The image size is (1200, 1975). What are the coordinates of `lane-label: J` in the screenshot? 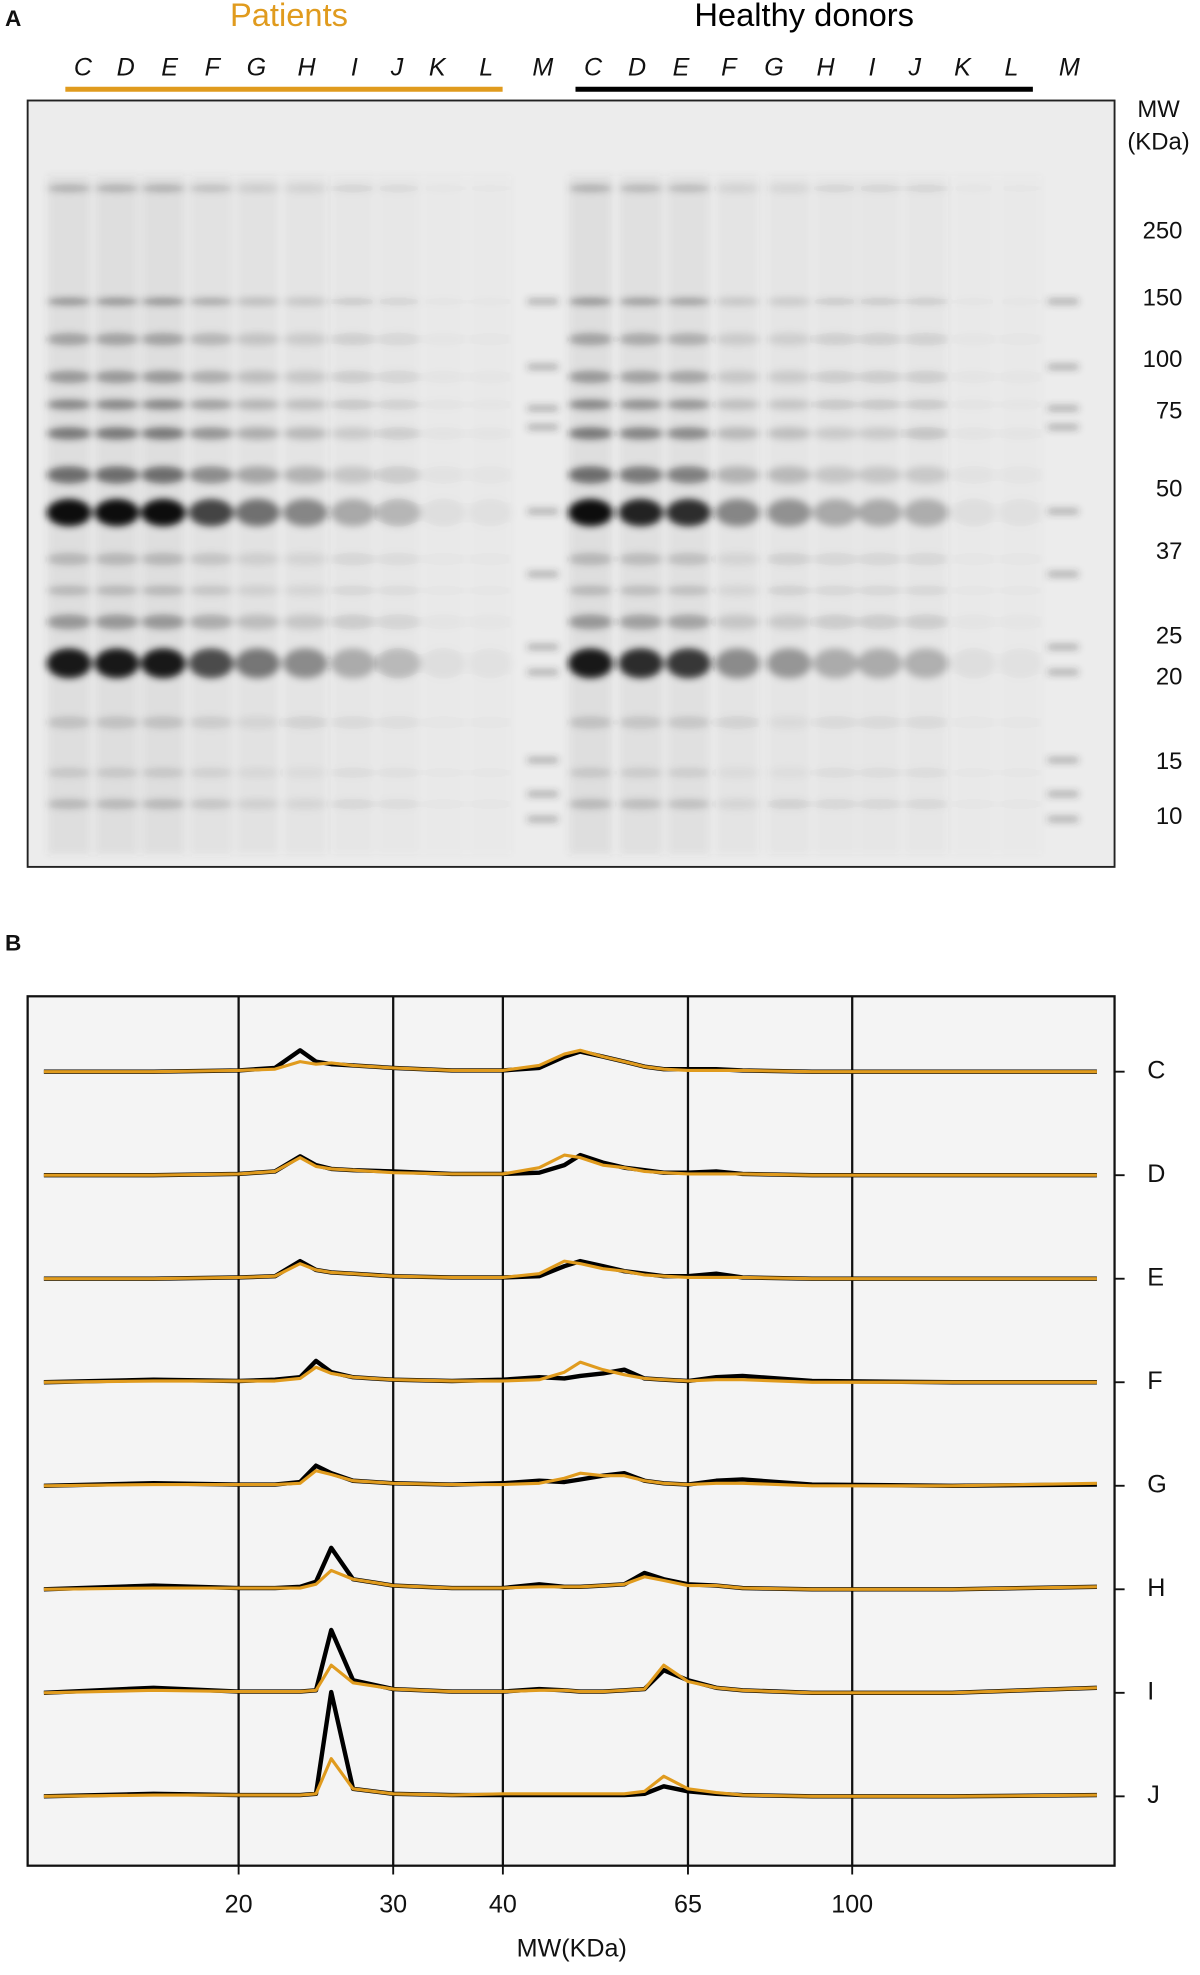 It's located at (1153, 1795).